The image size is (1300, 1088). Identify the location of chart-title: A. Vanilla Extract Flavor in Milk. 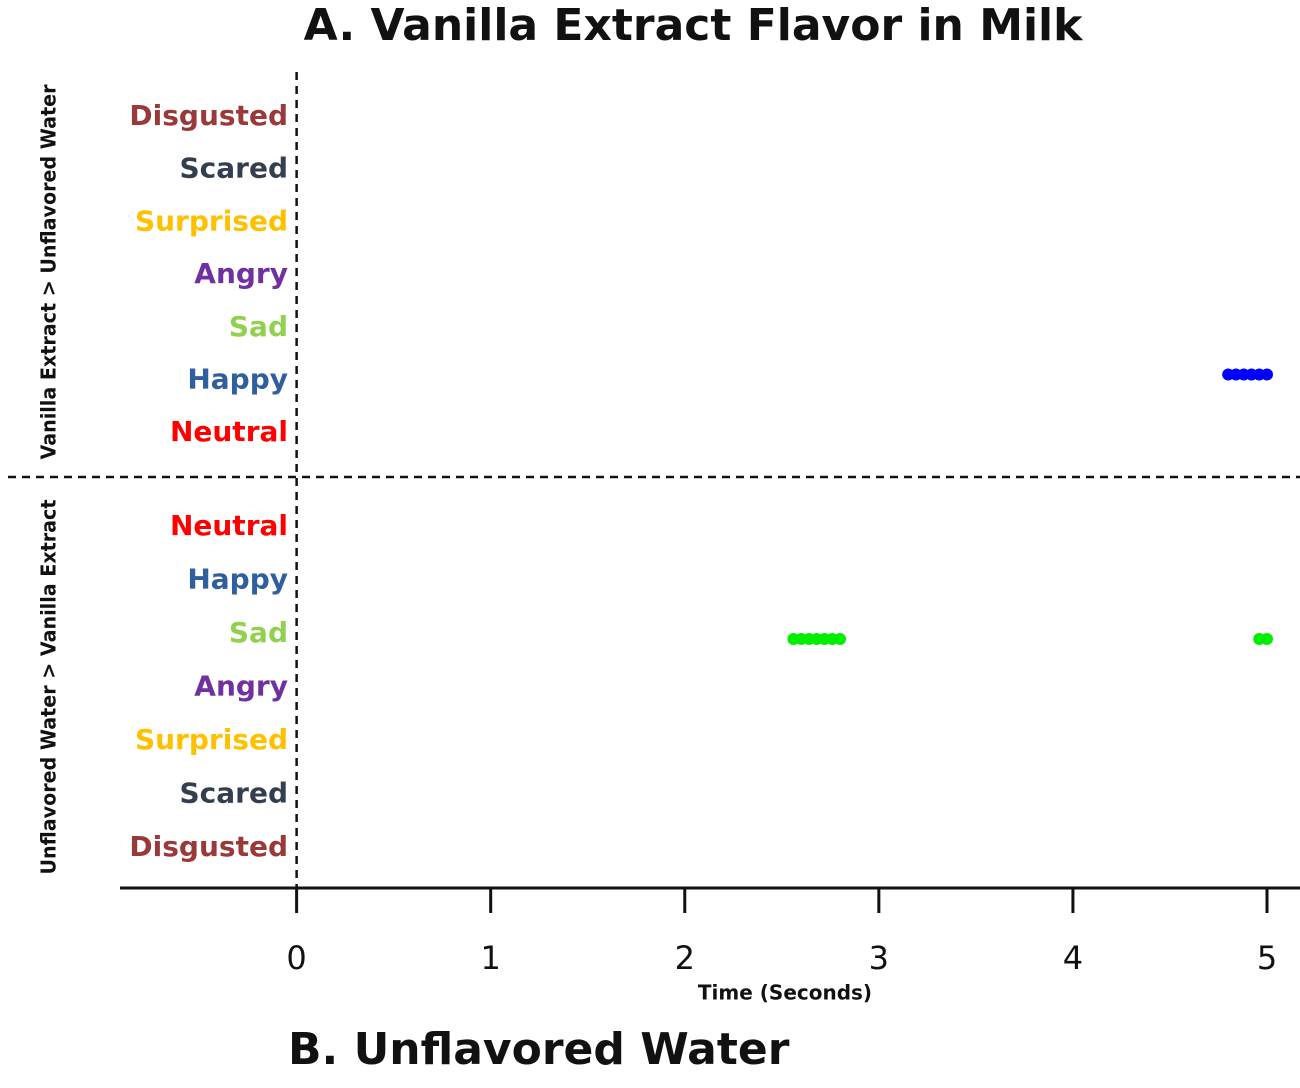
(694, 25).